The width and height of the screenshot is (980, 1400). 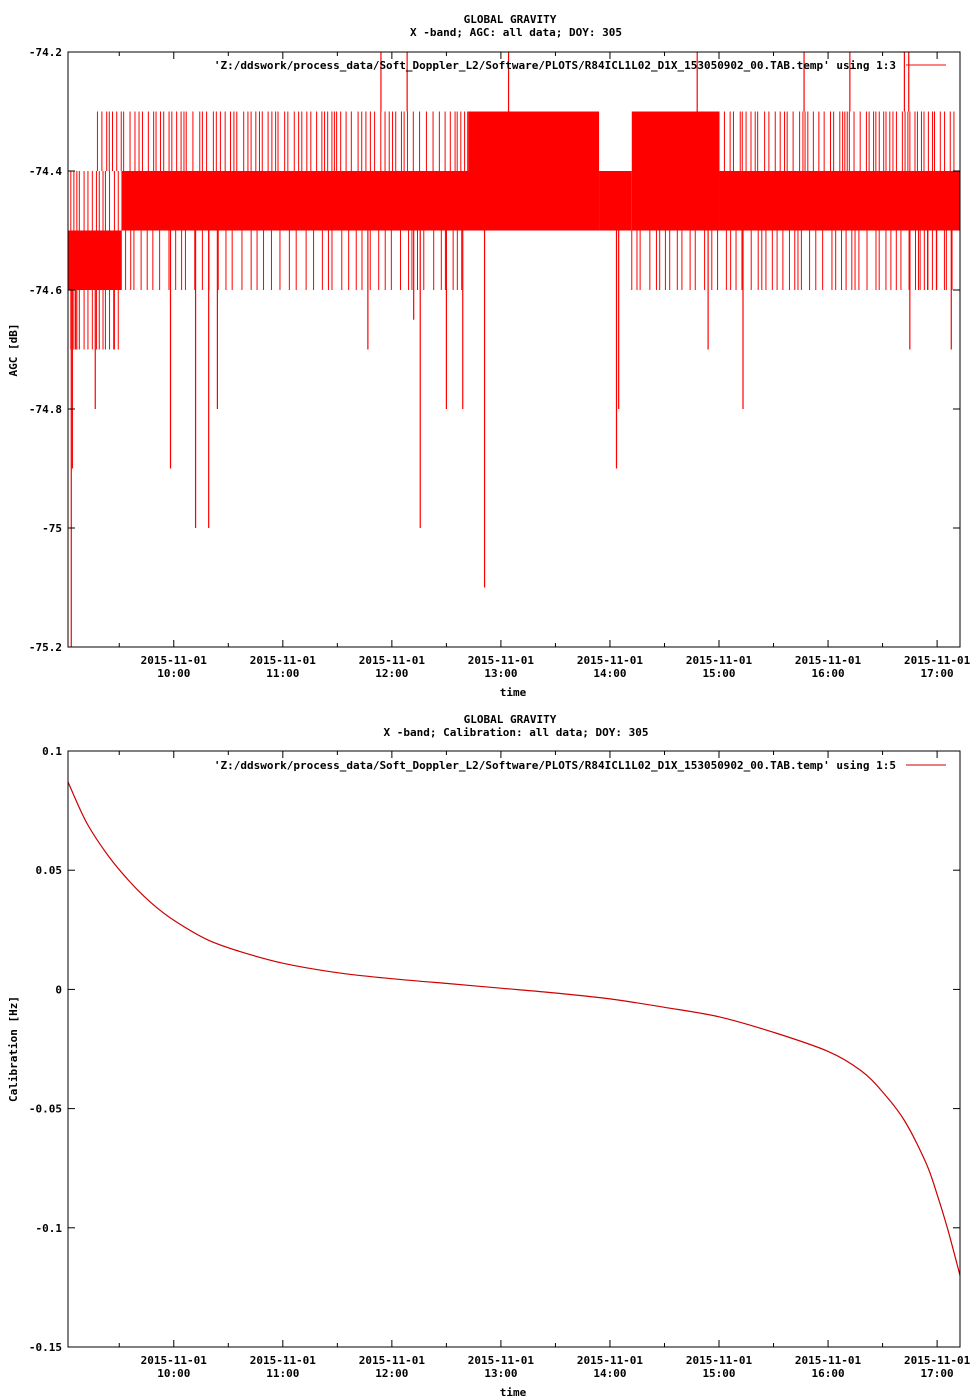 I want to click on agc-x-tick-time: 14:00, so click(x=609, y=673).